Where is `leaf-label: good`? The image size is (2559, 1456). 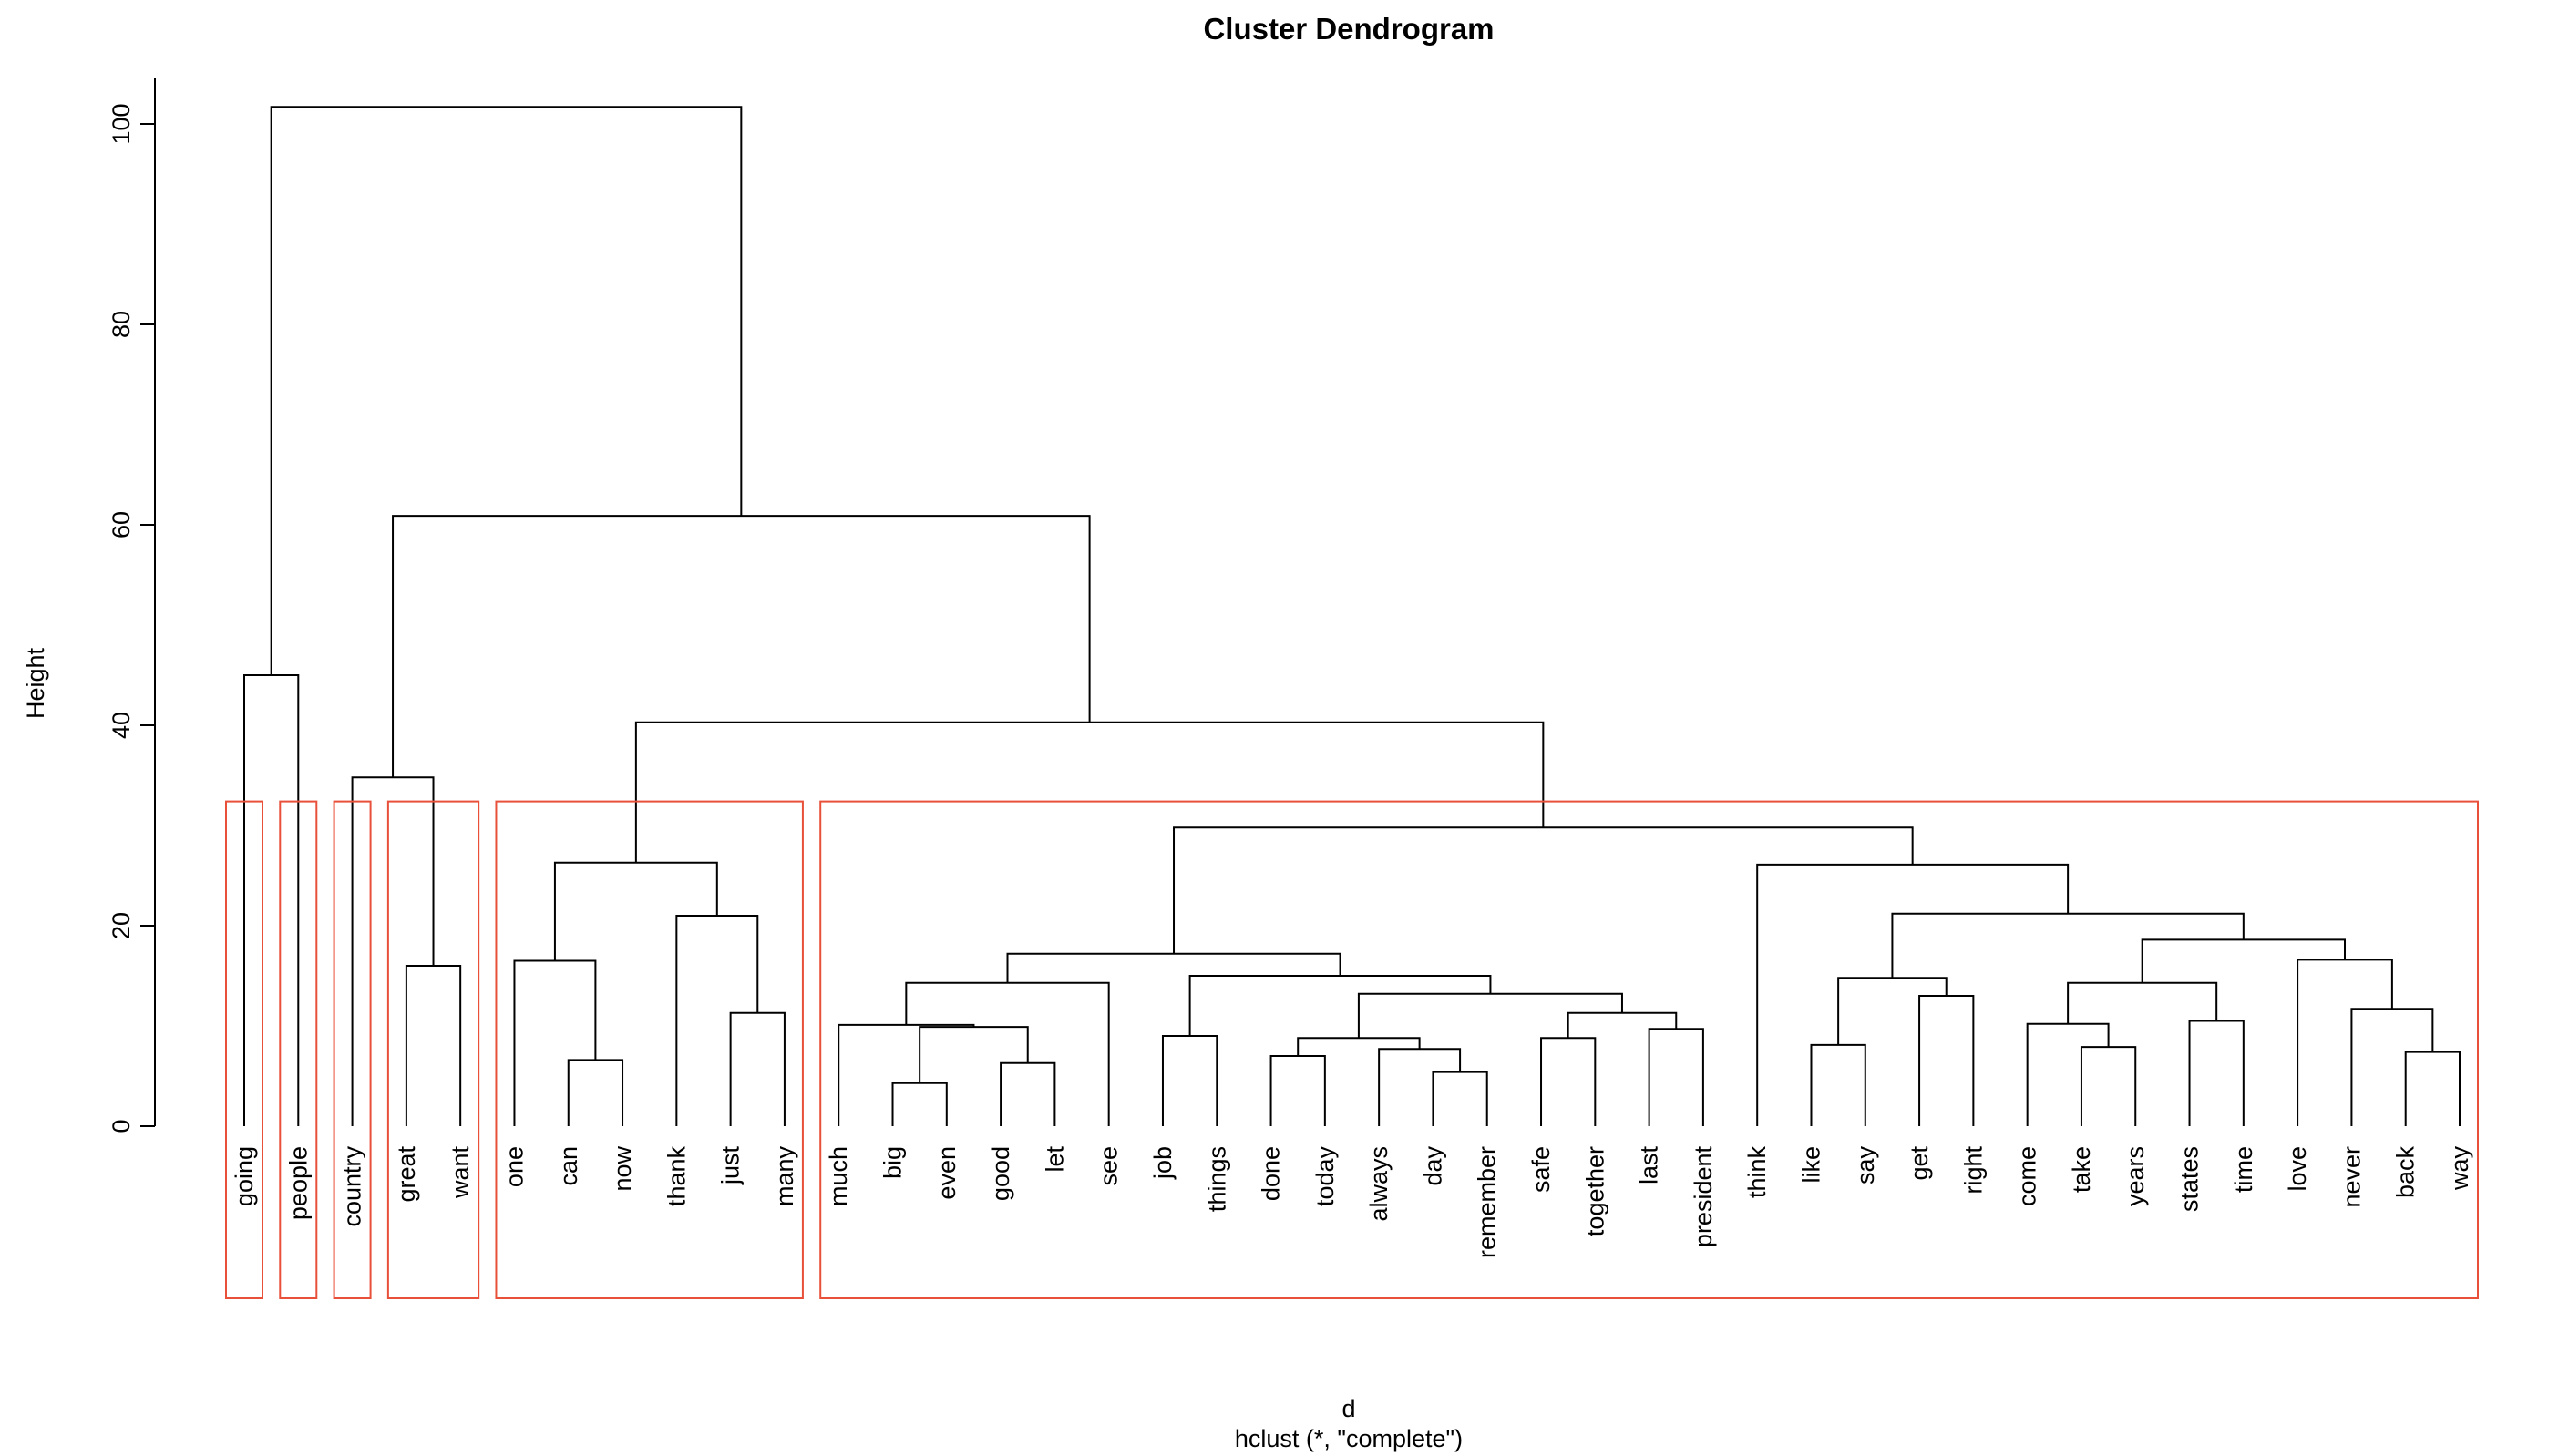
leaf-label: good is located at coordinates (1000, 1173).